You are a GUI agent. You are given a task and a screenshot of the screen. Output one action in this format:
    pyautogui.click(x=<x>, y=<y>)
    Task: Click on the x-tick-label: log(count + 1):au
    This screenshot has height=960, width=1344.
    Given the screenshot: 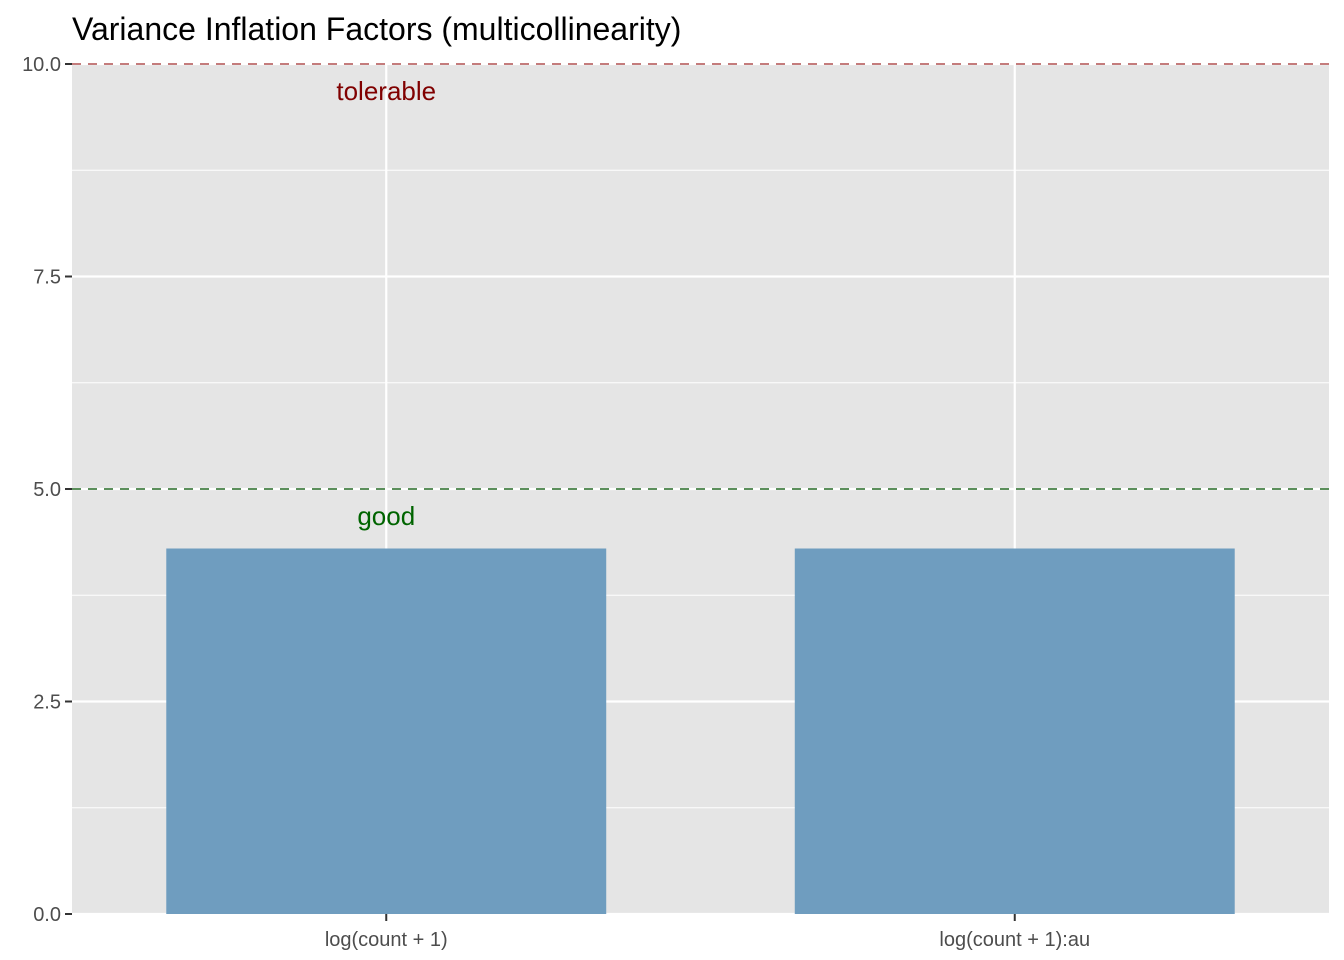 What is the action you would take?
    pyautogui.click(x=1014, y=940)
    